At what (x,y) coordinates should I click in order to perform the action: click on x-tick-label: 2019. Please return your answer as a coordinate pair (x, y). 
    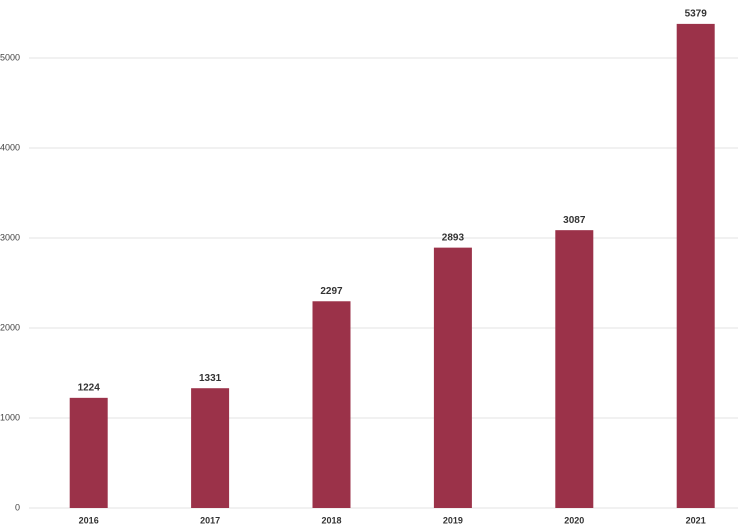
    Looking at the image, I should click on (453, 520).